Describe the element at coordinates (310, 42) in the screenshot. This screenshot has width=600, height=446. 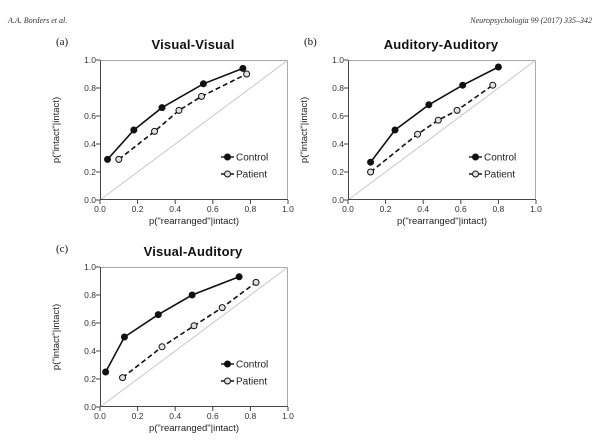
I see `panel-label: (b)` at that location.